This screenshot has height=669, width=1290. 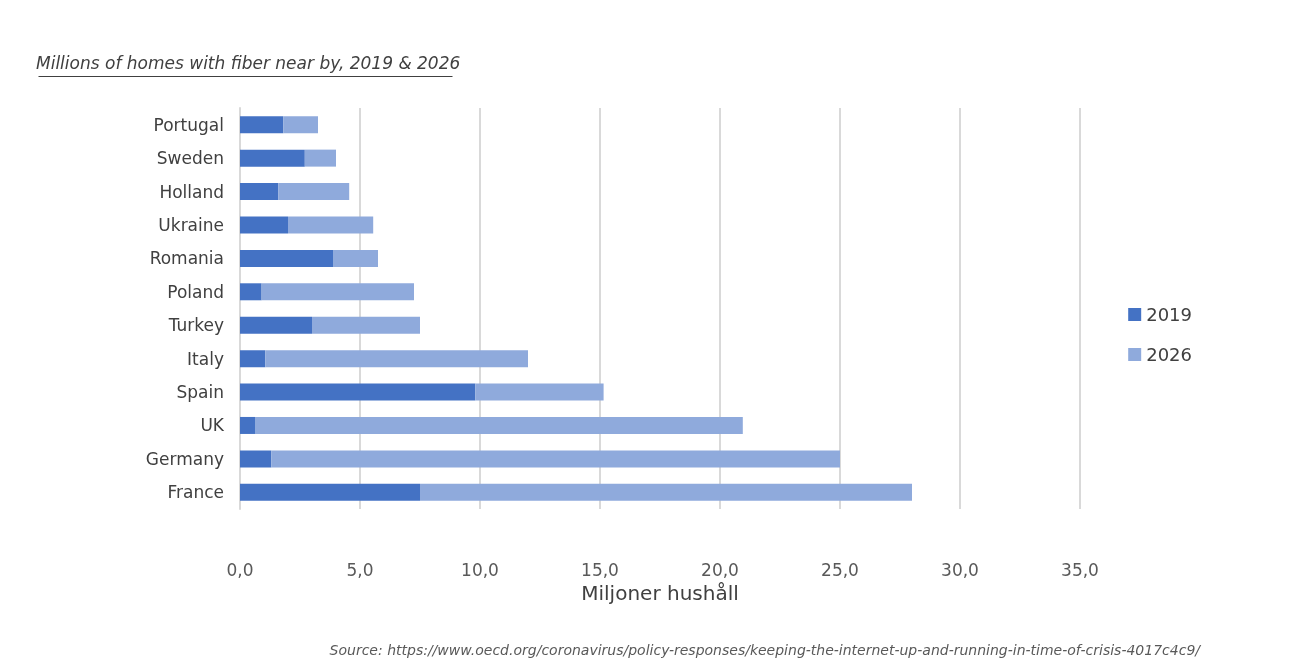 I want to click on x-tick-label: 25,0, so click(x=840, y=569).